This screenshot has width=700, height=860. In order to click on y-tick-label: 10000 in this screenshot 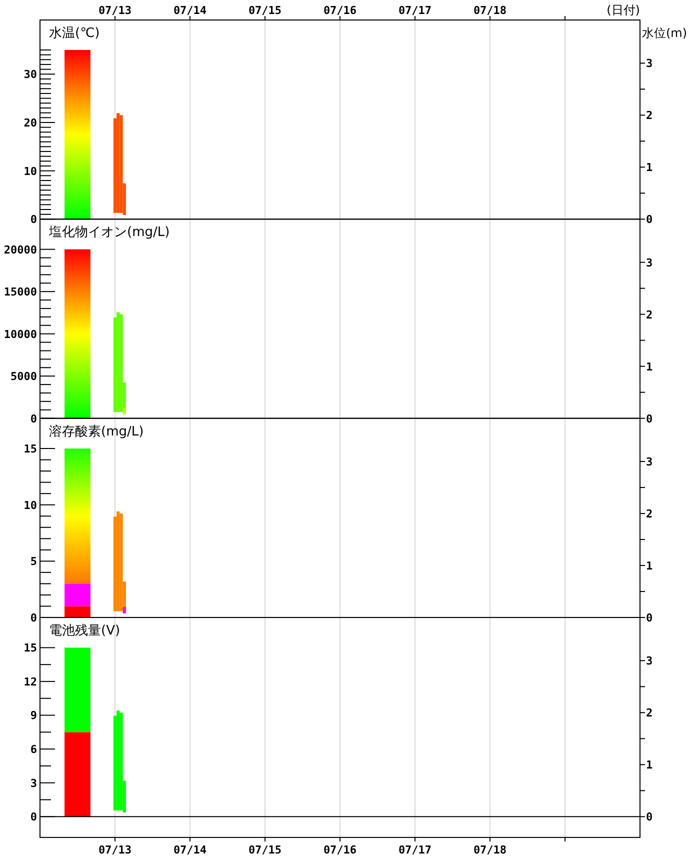, I will do `click(20, 334)`.